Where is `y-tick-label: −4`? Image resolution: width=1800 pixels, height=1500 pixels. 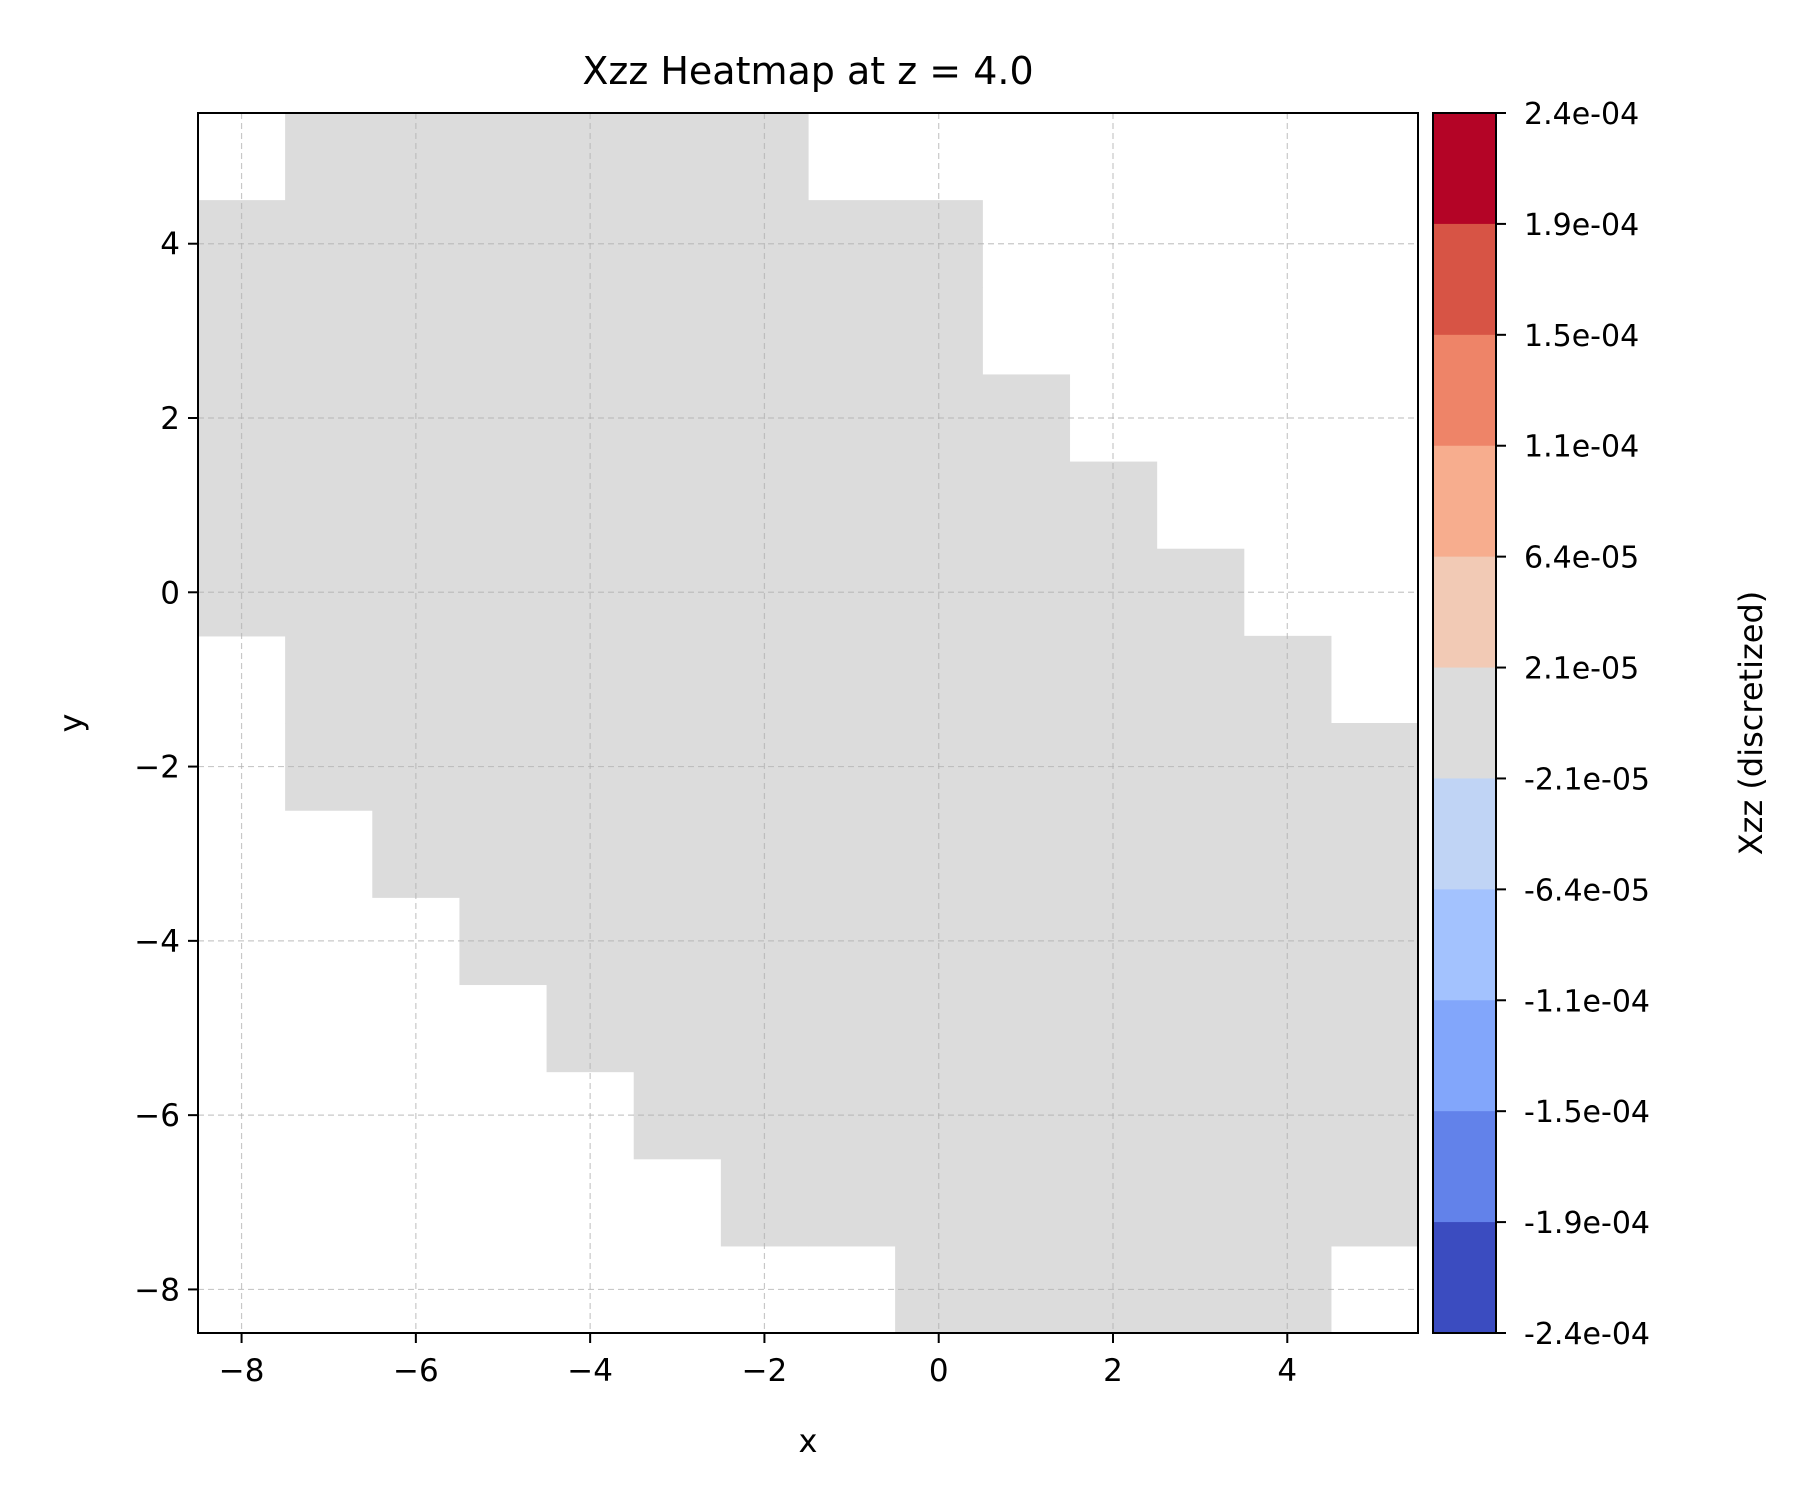 y-tick-label: −4 is located at coordinates (157, 942).